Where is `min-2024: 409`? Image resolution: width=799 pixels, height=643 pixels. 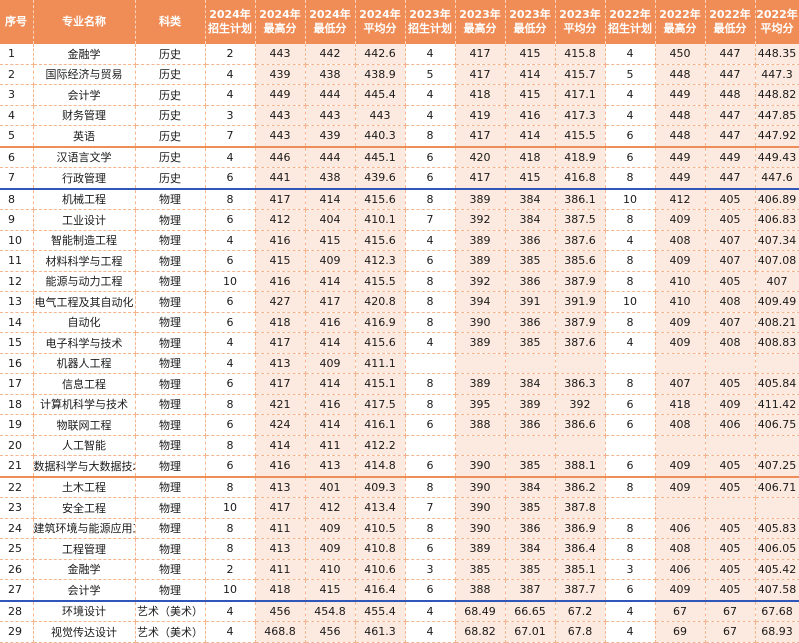 min-2024: 409 is located at coordinates (330, 363).